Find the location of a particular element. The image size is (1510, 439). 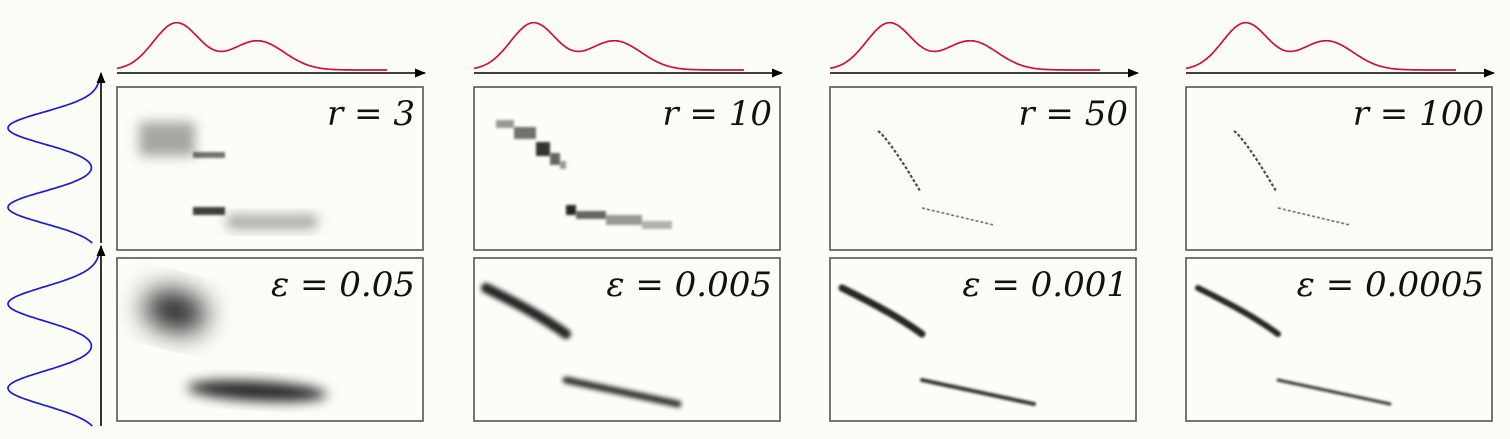

top-row-panel-1: r = 3 is located at coordinates (270, 168).